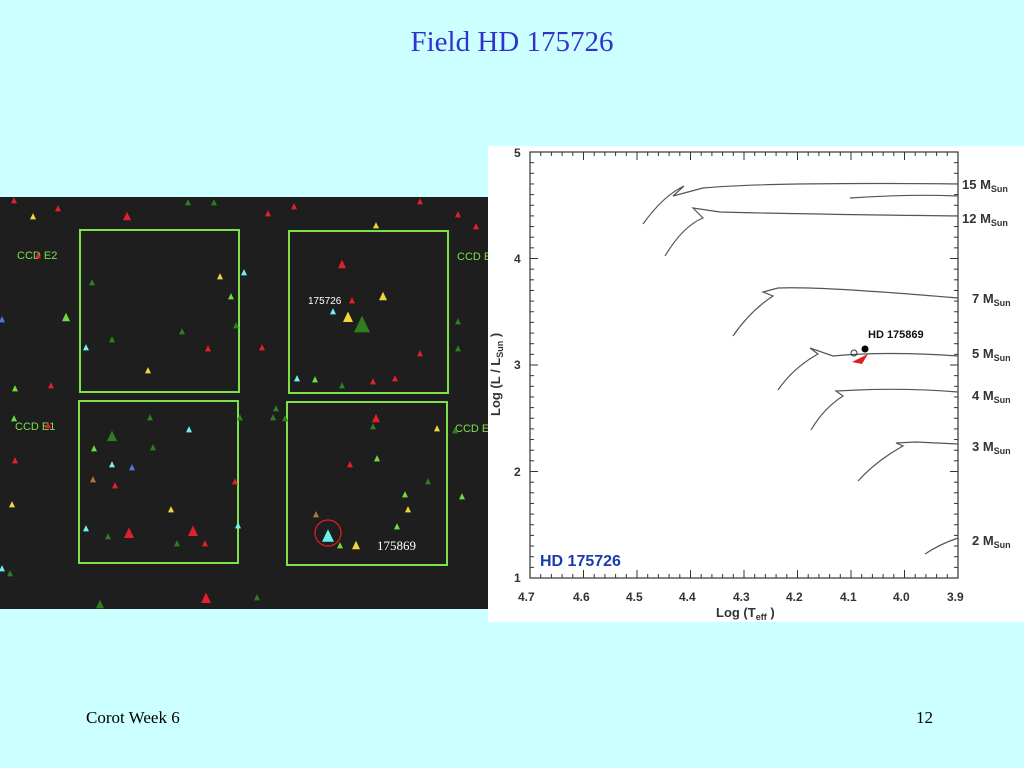  Describe the element at coordinates (741, 597) in the screenshot. I see `x-tick-label: 4.3` at that location.